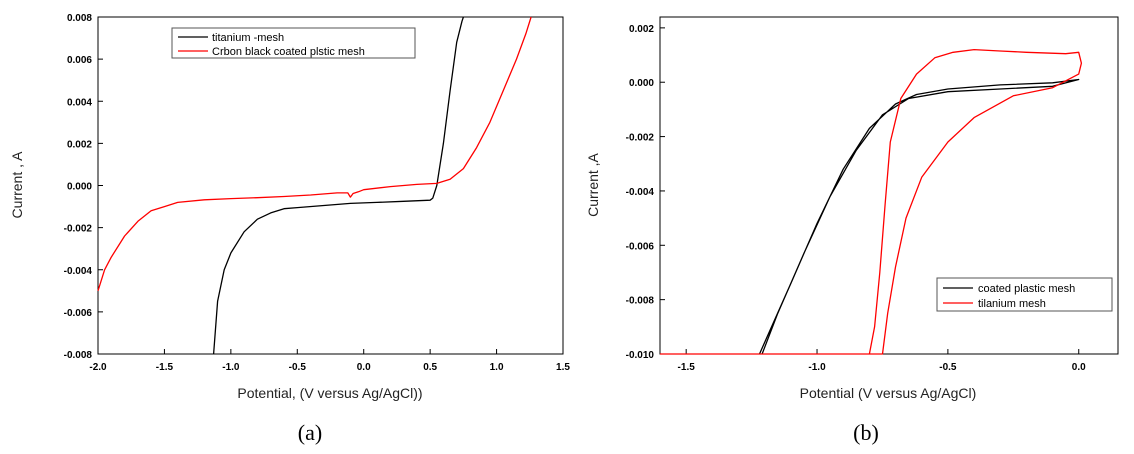 The image size is (1134, 454). What do you see at coordinates (298, 367) in the screenshot?
I see `chart-a-x-tick-label: -0.5` at bounding box center [298, 367].